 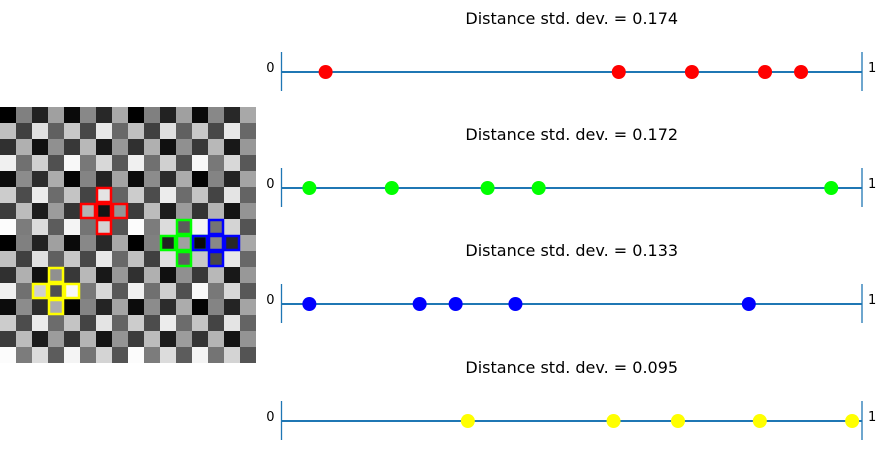 What do you see at coordinates (571, 134) in the screenshot?
I see `plot-title: Distance std. dev. = 0.172` at bounding box center [571, 134].